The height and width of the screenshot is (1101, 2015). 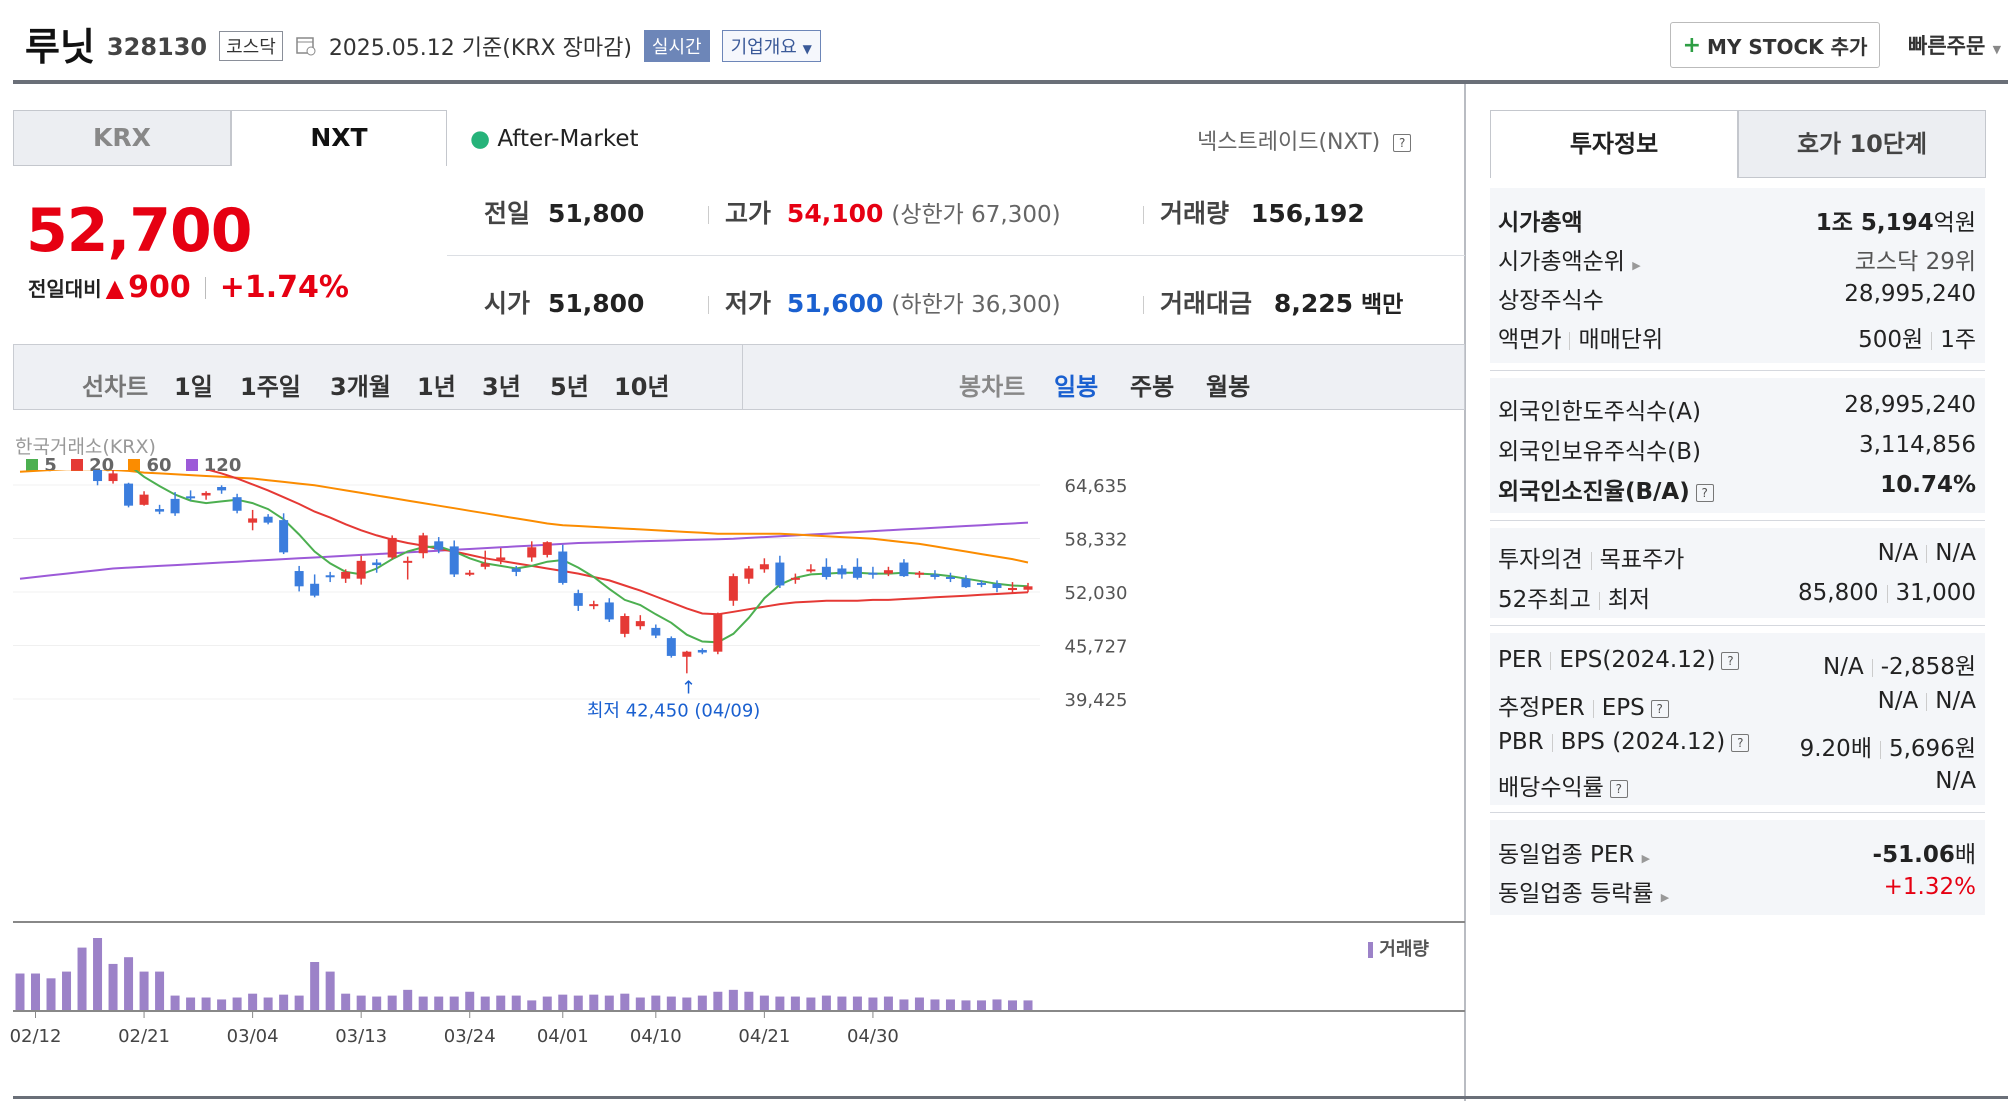 I want to click on market-cap-unit: 억원, so click(x=1954, y=223).